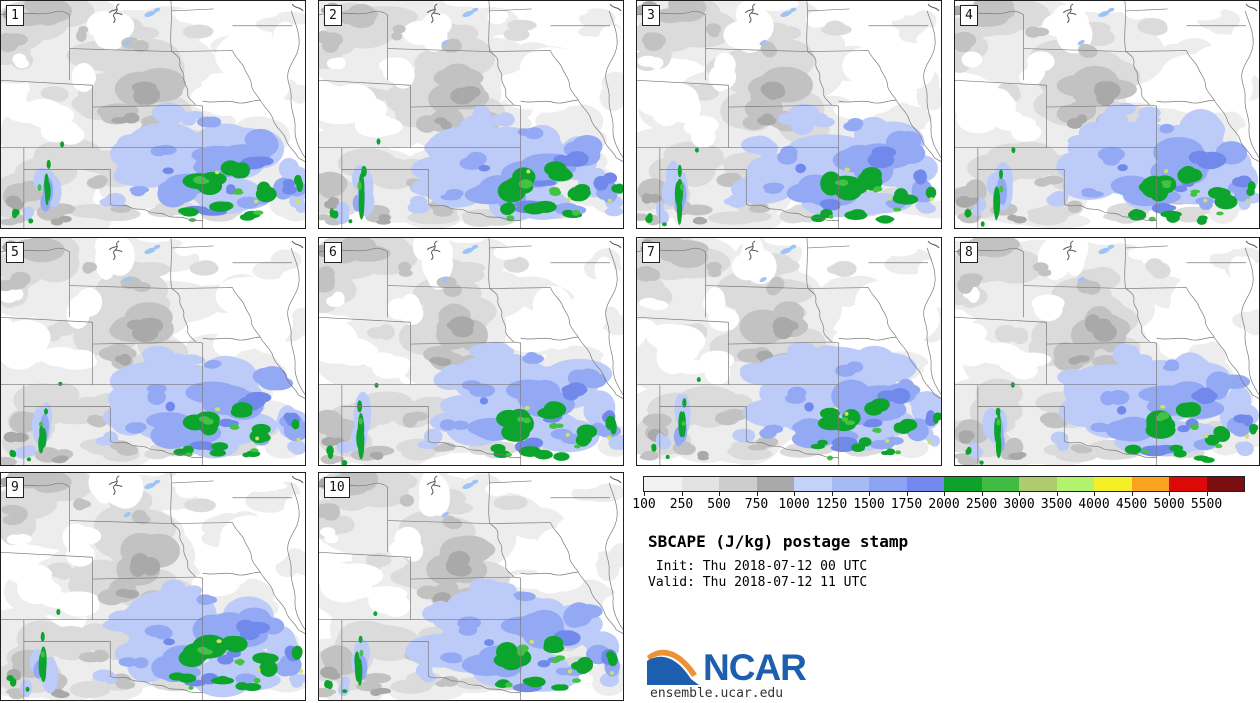  Describe the element at coordinates (681, 504) in the screenshot. I see `colorbar-tick-label: 250` at that location.